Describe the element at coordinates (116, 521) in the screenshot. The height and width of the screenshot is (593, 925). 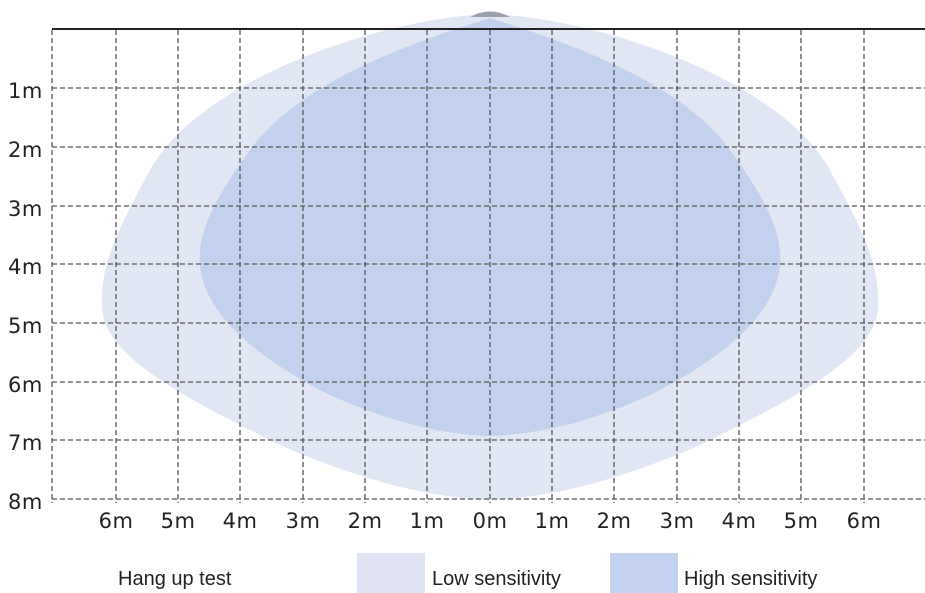
I see `x-label-left-6m: 6m` at that location.